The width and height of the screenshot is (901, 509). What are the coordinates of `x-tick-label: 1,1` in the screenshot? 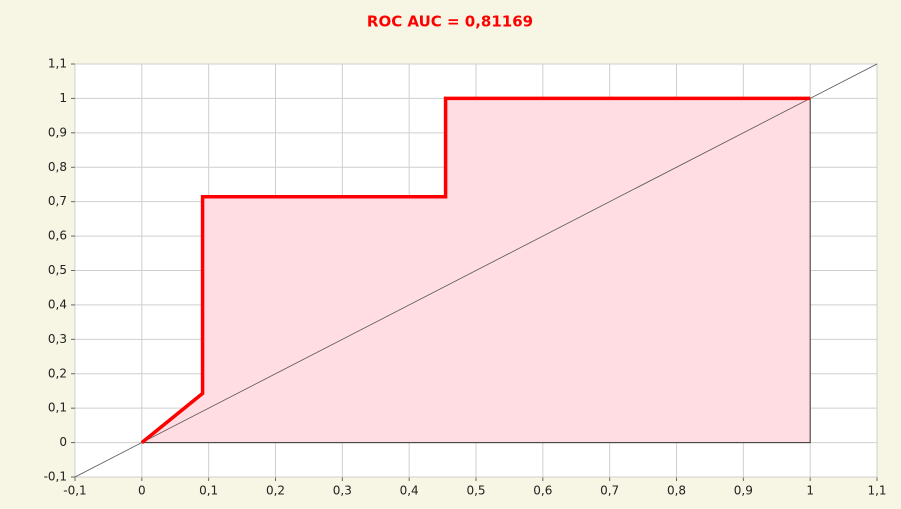 It's located at (876, 491).